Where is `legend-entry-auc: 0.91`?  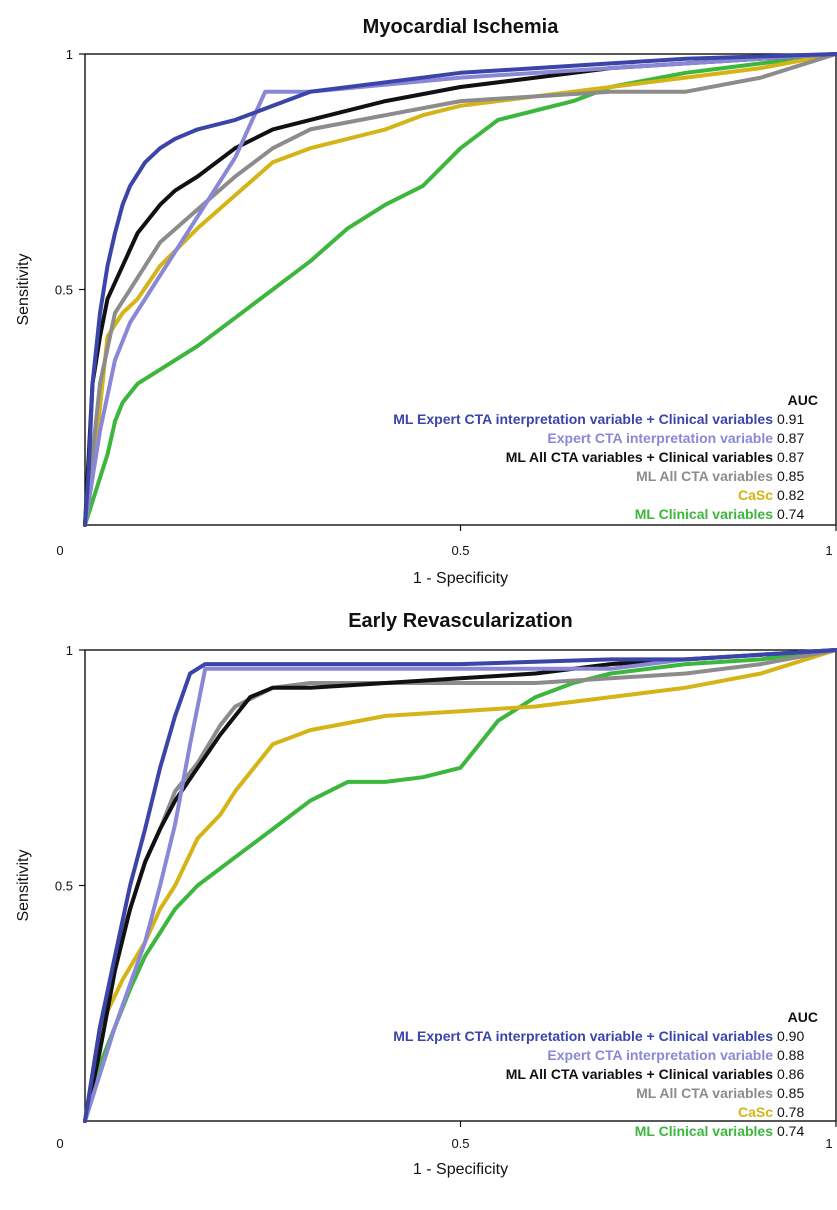
legend-entry-auc: 0.91 is located at coordinates (790, 419).